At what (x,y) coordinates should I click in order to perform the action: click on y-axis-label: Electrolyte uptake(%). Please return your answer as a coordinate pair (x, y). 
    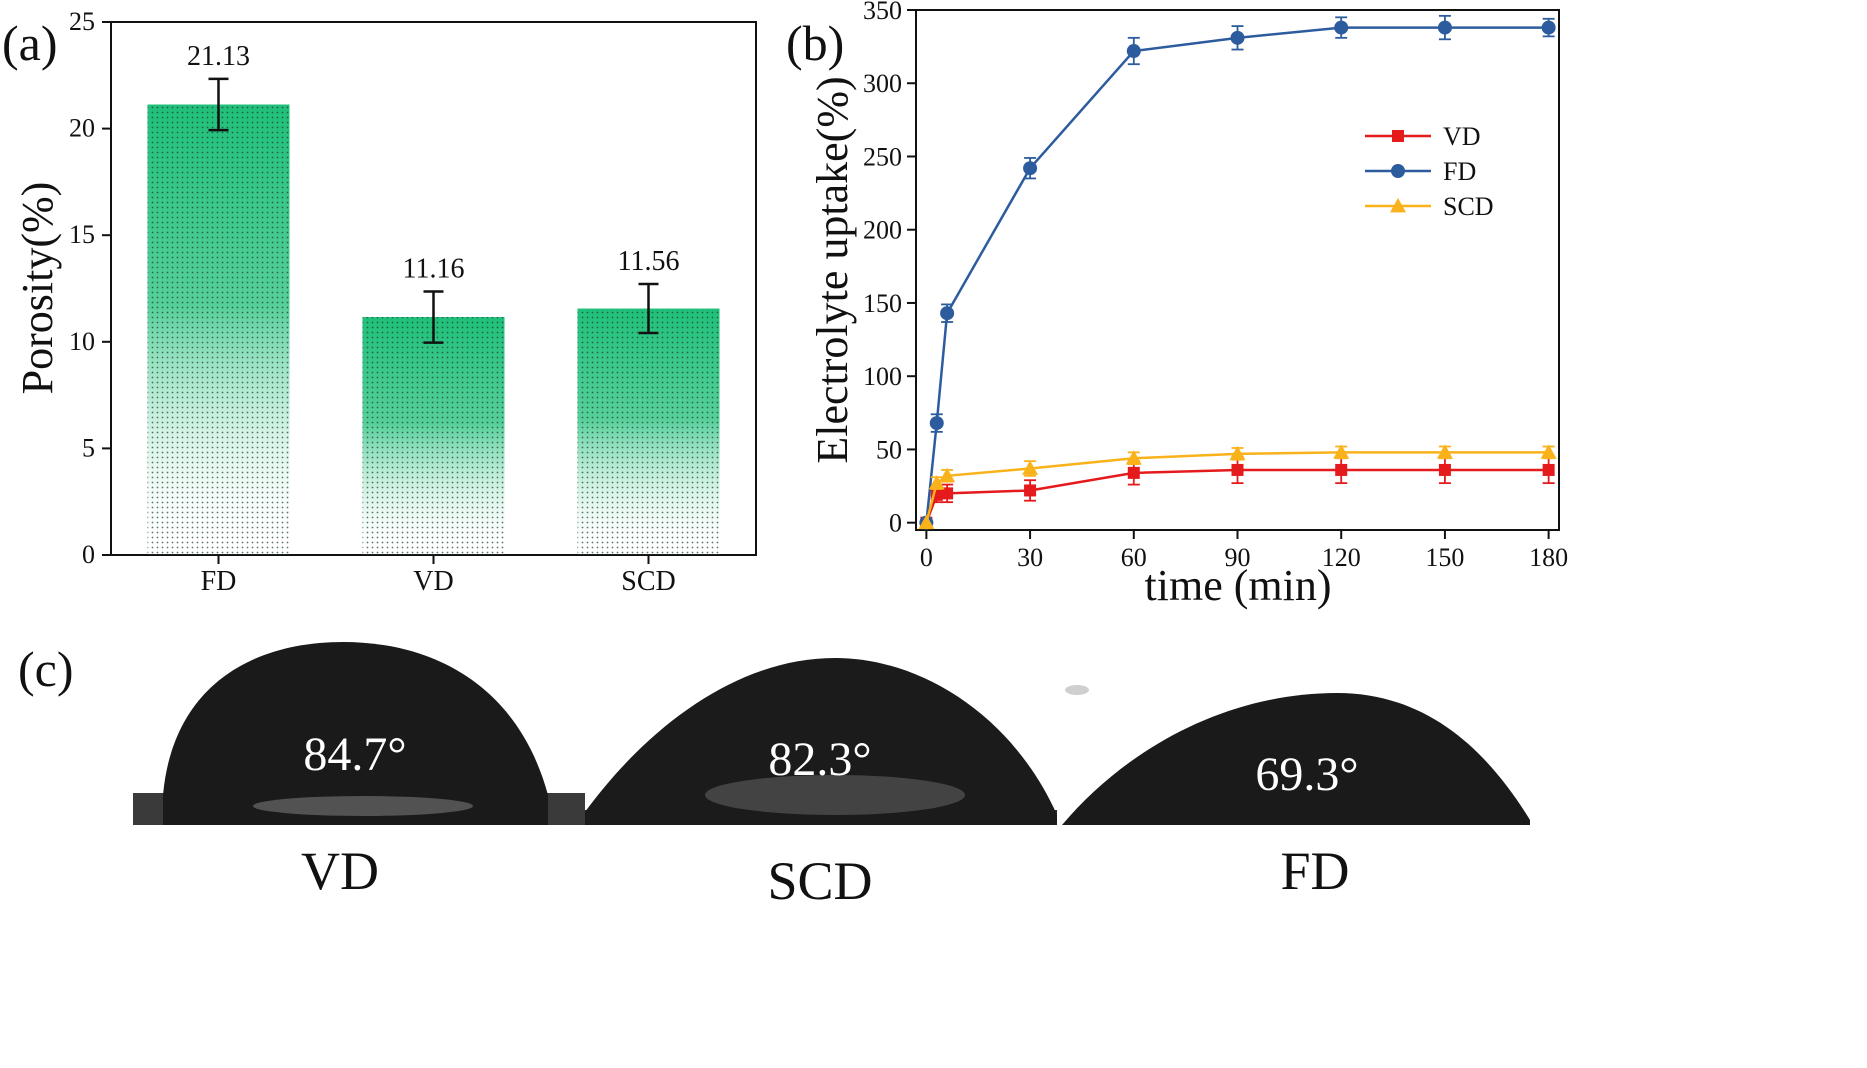
    Looking at the image, I should click on (832, 269).